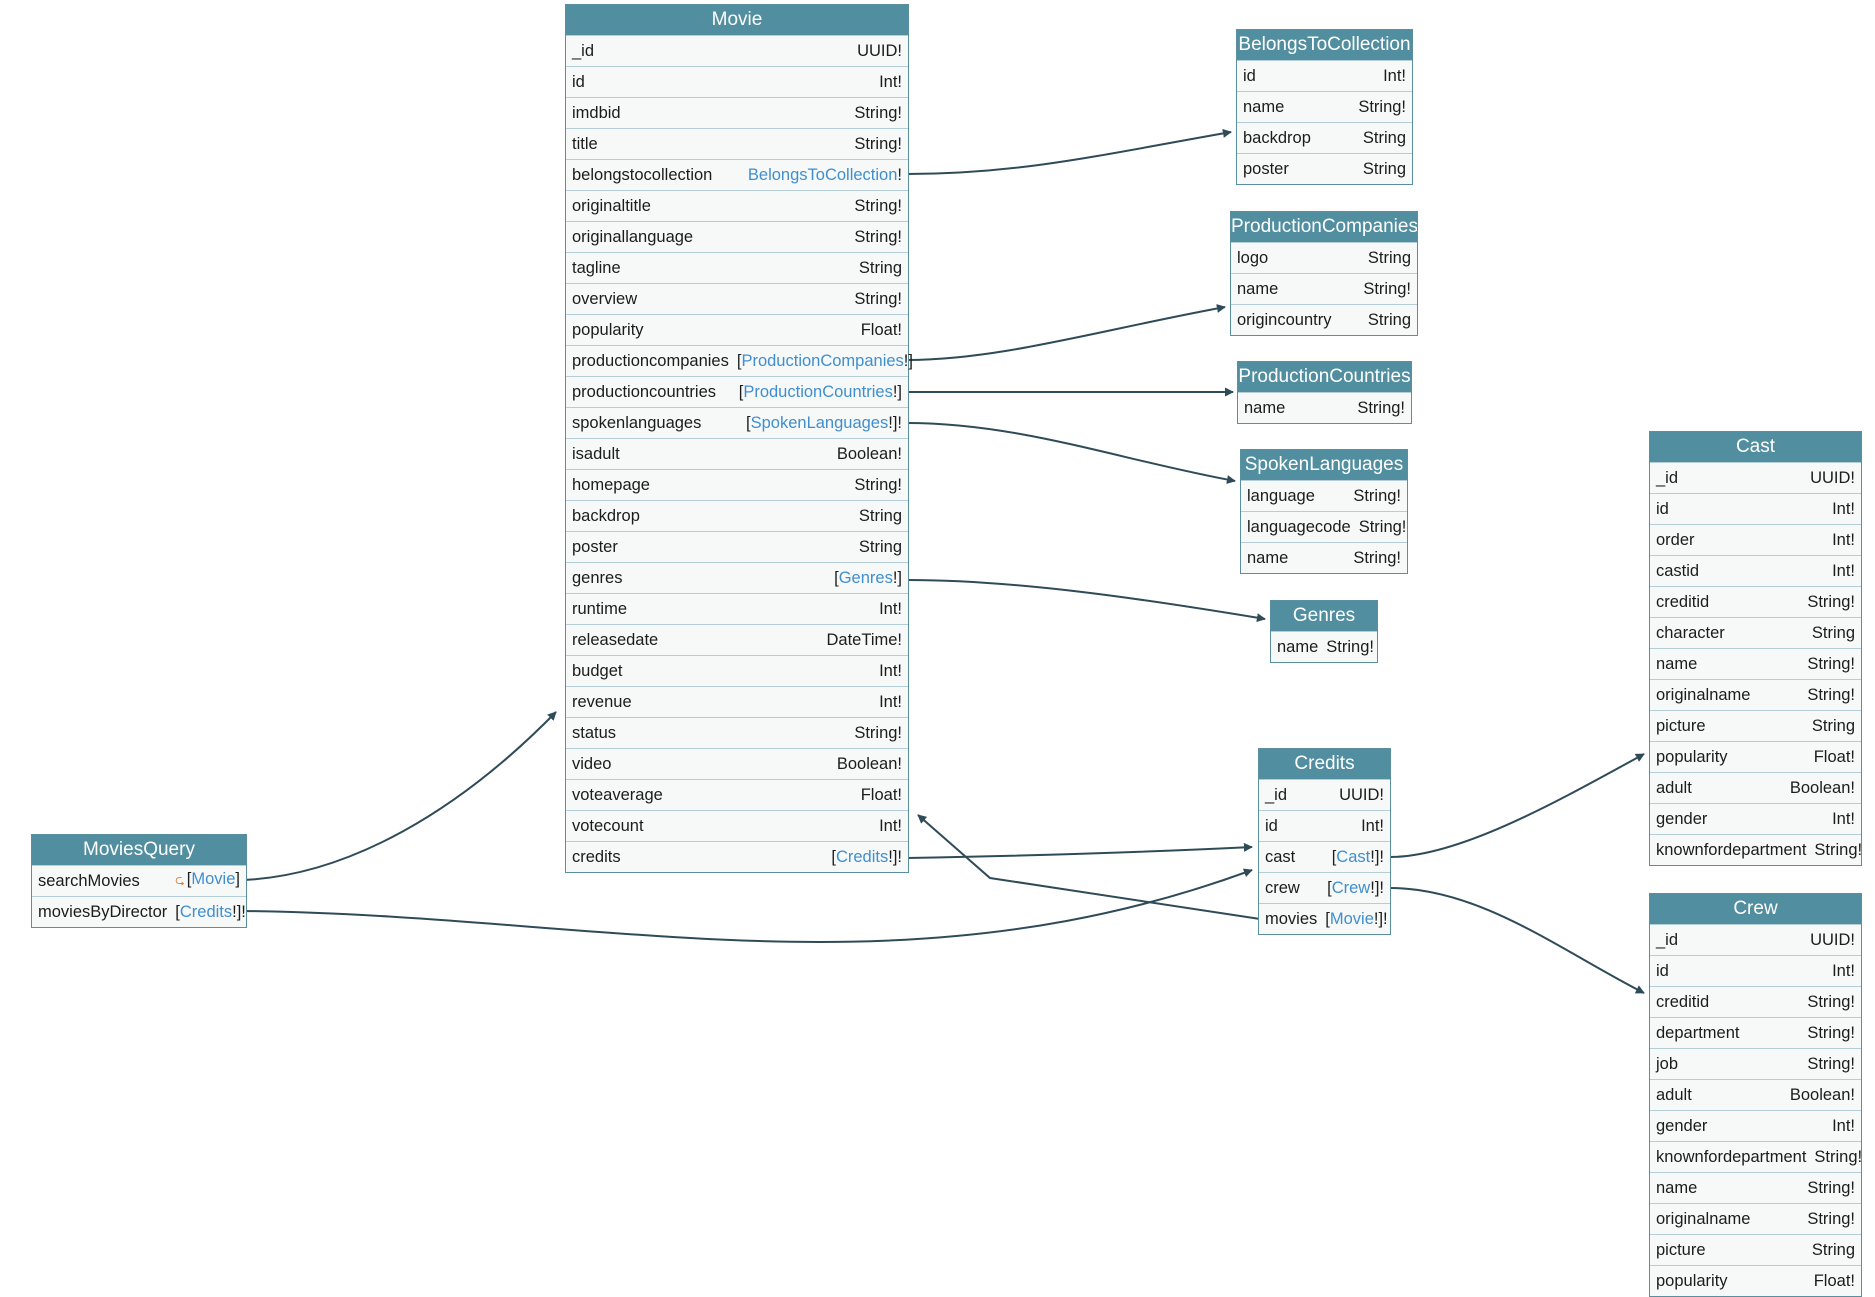 The image size is (1875, 1297). I want to click on field-cast-id: _id UUID!, so click(1755, 477).